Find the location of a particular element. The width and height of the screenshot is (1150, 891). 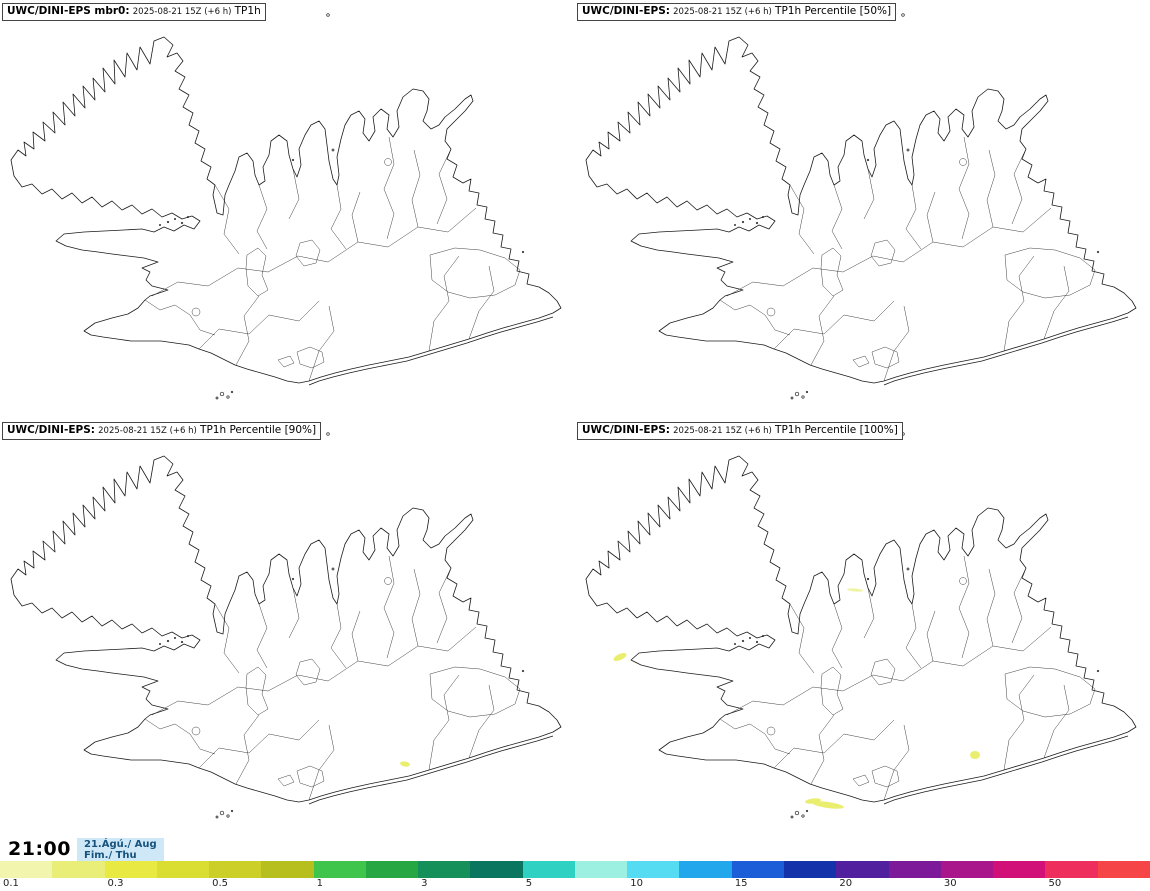

valid-time-row: 21:00 21.Ágú./ Aug Fim./ Thu is located at coordinates (575, 849).